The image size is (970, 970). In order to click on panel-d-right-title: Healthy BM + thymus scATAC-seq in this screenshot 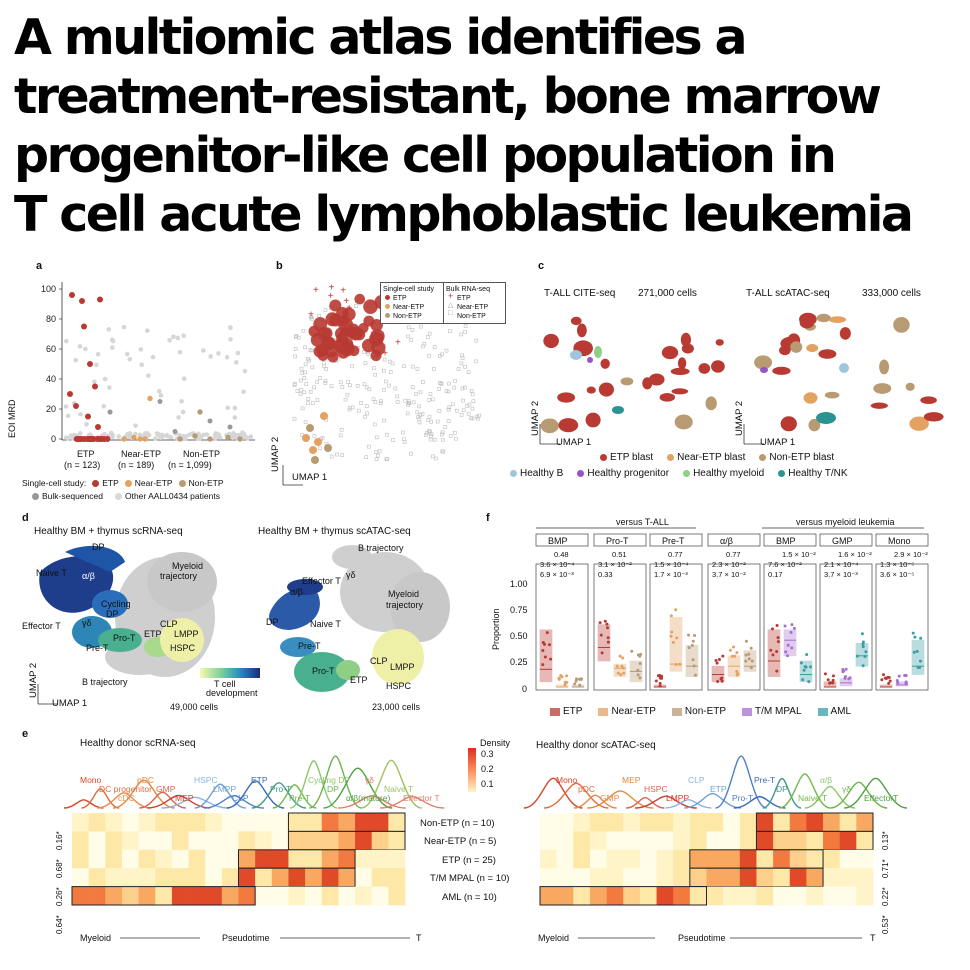, I will do `click(334, 531)`.